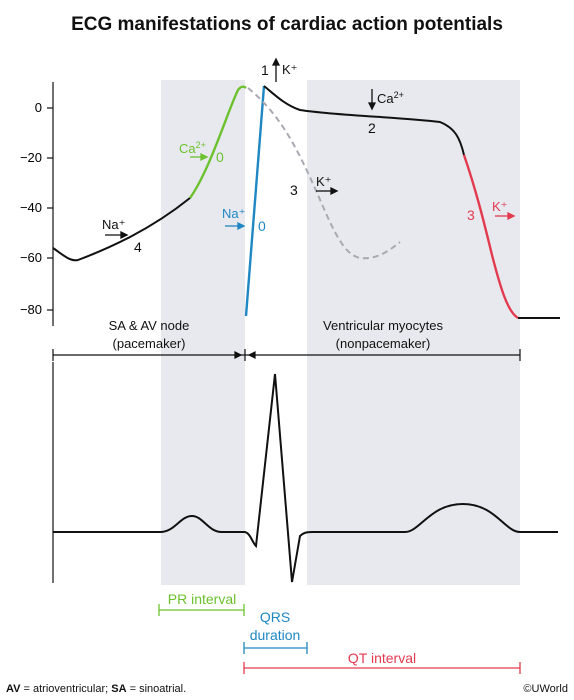  Describe the element at coordinates (255, 201) in the screenshot. I see `ventricular-phase0-upstroke` at that location.